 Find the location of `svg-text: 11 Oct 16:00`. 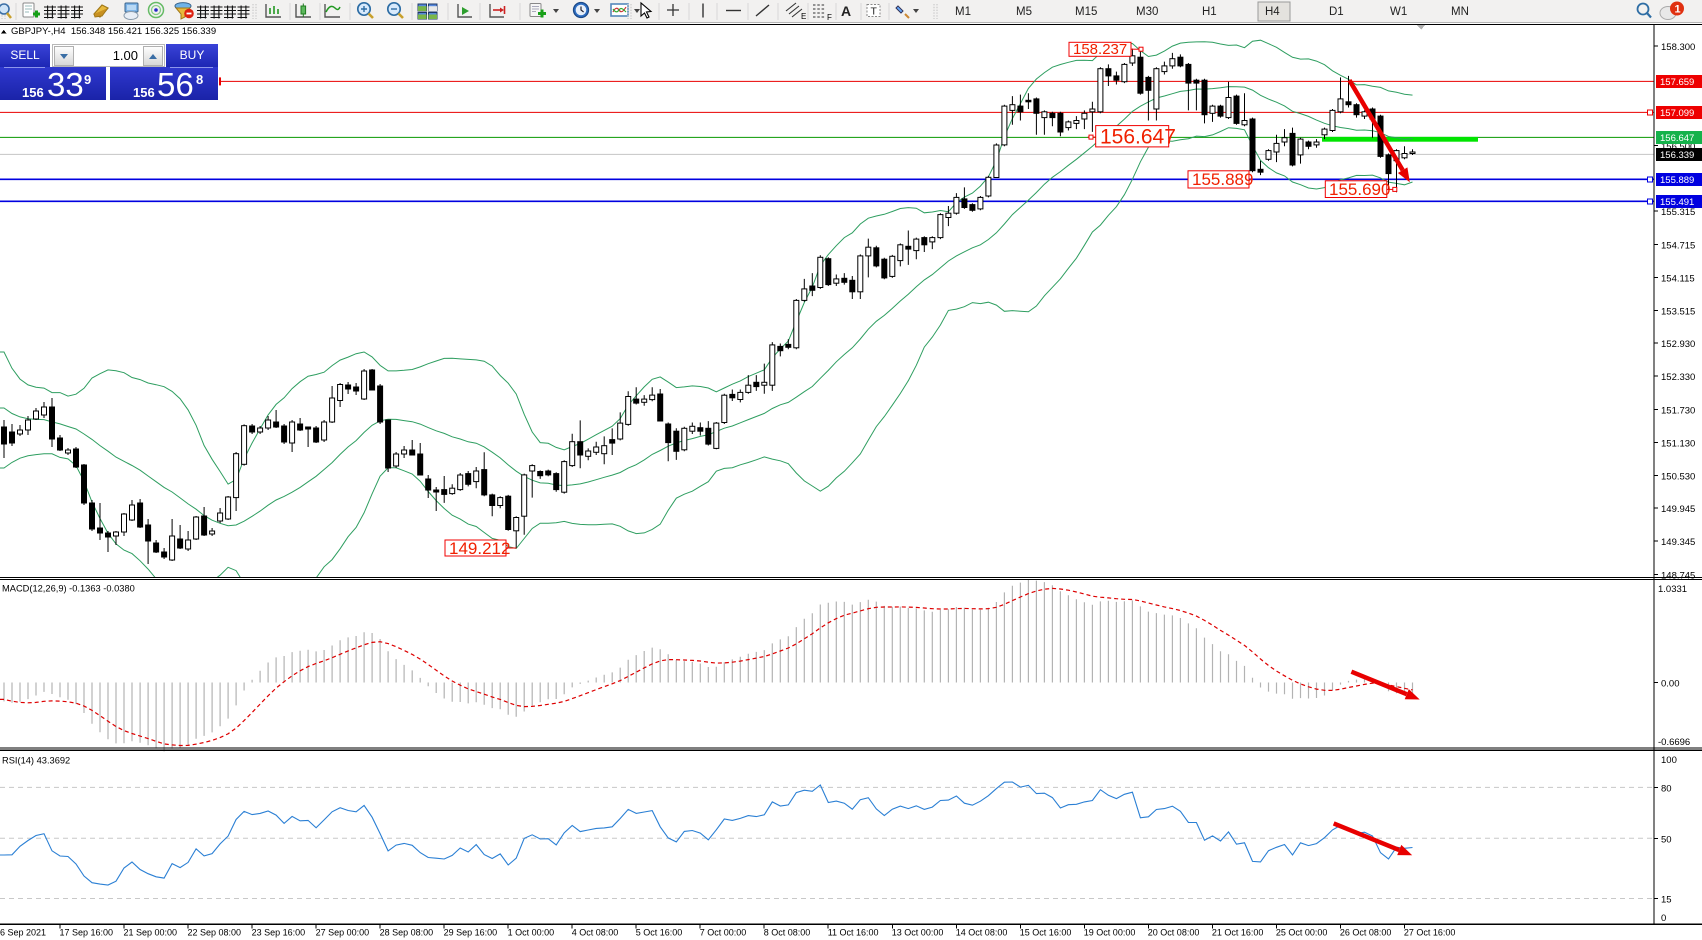

svg-text: 11 Oct 16:00 is located at coordinates (853, 933).